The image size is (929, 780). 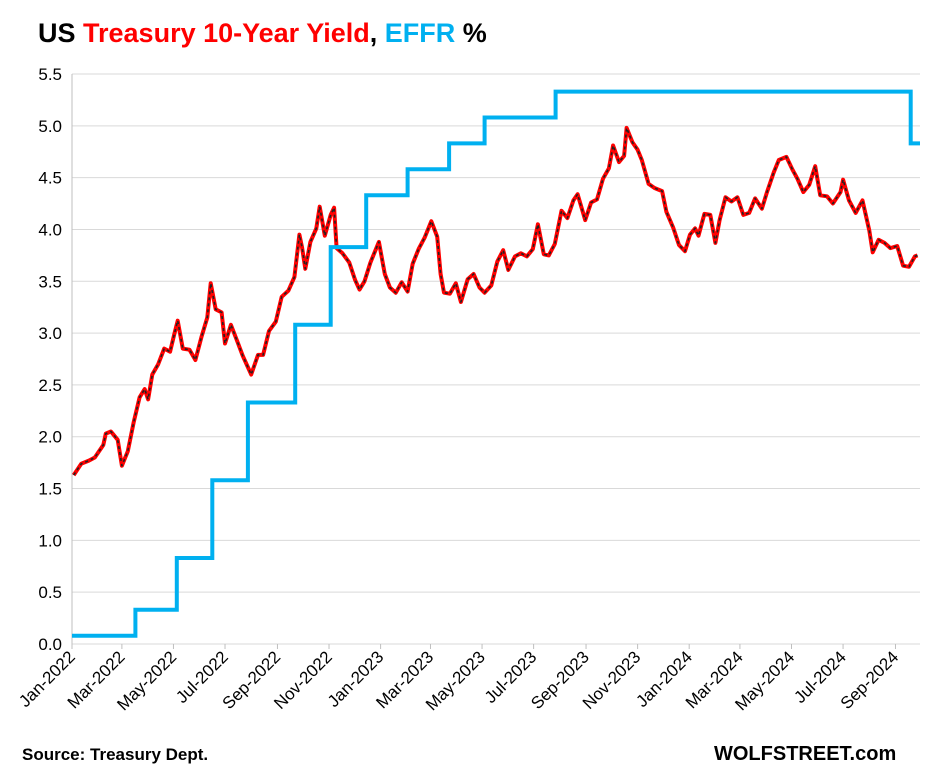 I want to click on y-tick-label: 2.0, so click(x=50, y=437).